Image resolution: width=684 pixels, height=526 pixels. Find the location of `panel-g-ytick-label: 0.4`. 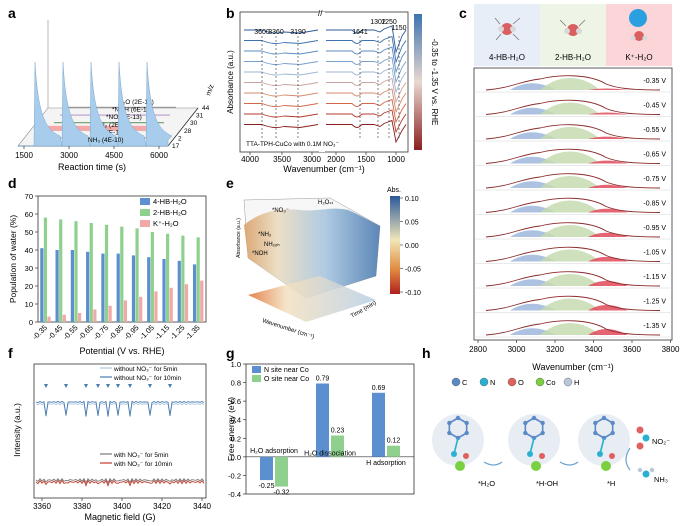

panel-g-ytick-label: 0.4 is located at coordinates (236, 420).